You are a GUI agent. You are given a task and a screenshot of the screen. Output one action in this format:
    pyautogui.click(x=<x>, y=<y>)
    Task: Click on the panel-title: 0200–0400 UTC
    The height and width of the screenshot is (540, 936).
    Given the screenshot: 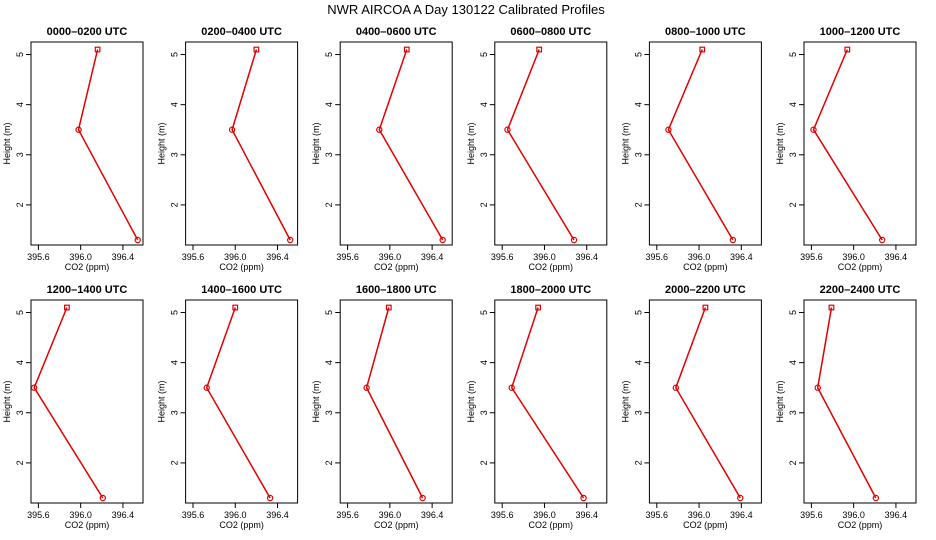 What is the action you would take?
    pyautogui.click(x=241, y=32)
    